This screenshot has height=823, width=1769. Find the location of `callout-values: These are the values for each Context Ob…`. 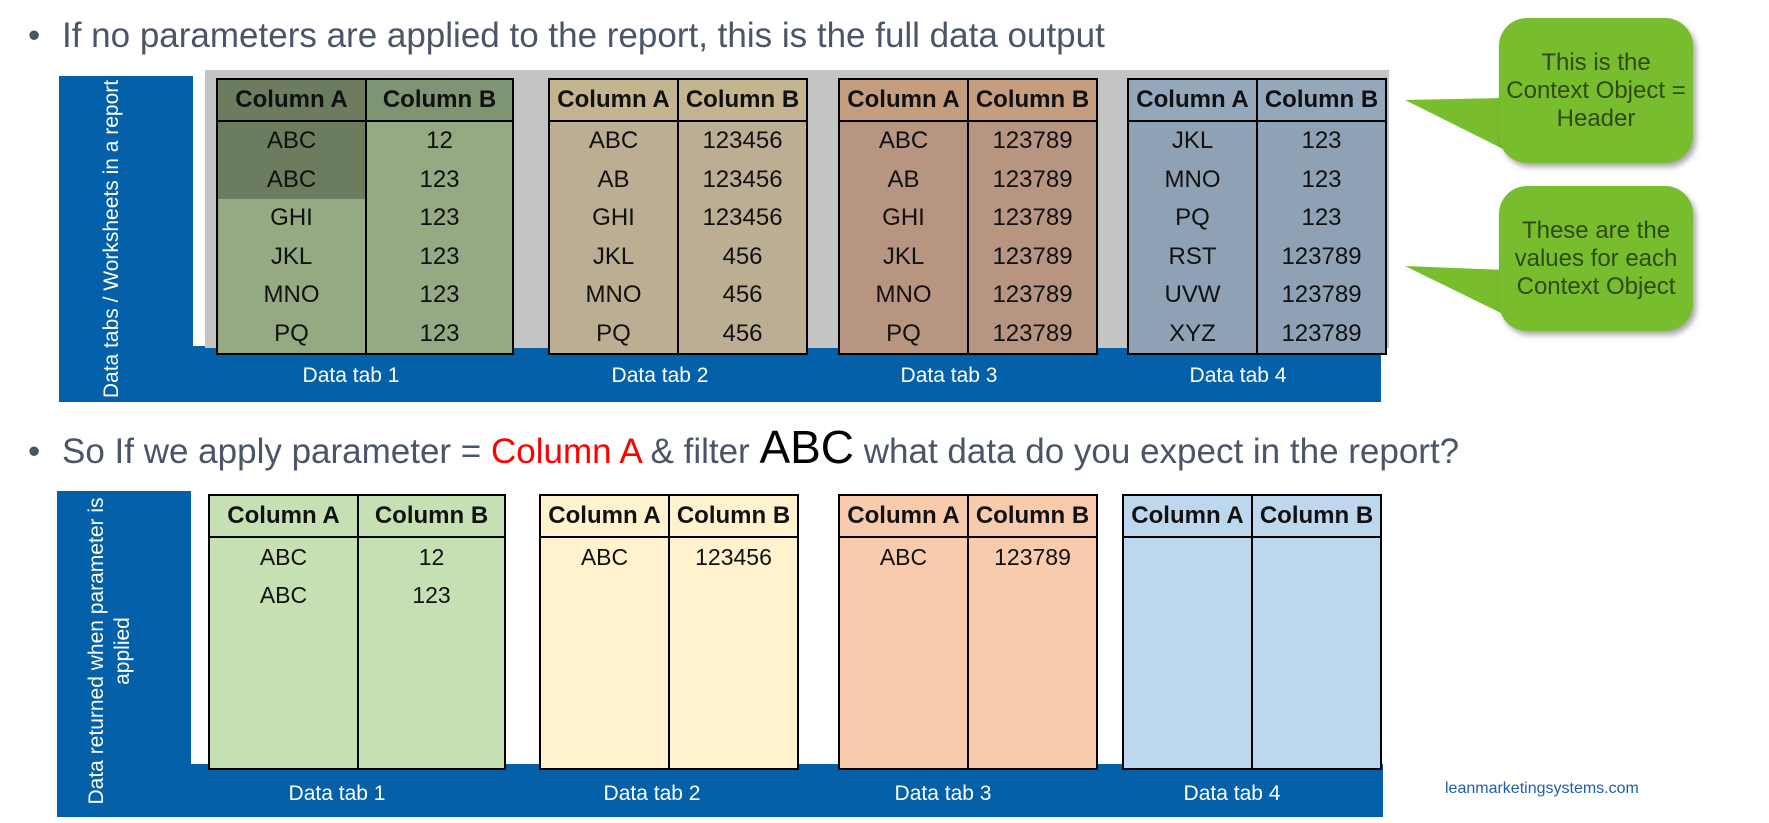

callout-values: These are the values for each Context Ob… is located at coordinates (1596, 258).